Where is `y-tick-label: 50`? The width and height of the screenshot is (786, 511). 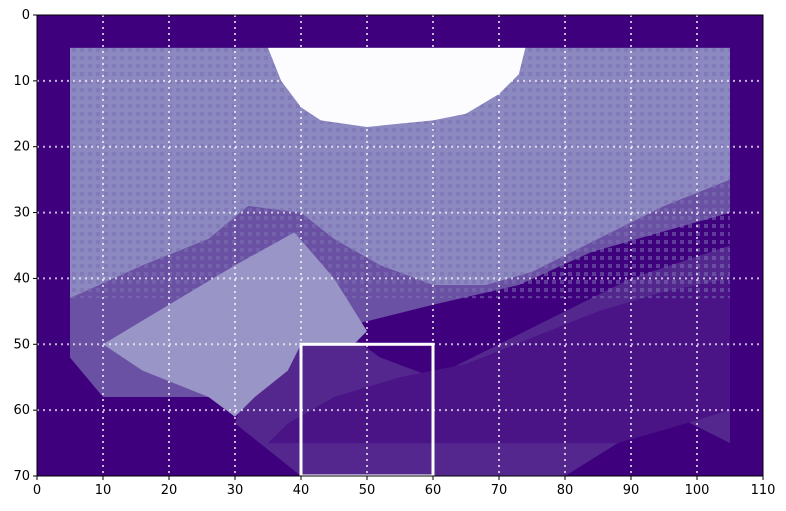 y-tick-label: 50 is located at coordinates (21, 344).